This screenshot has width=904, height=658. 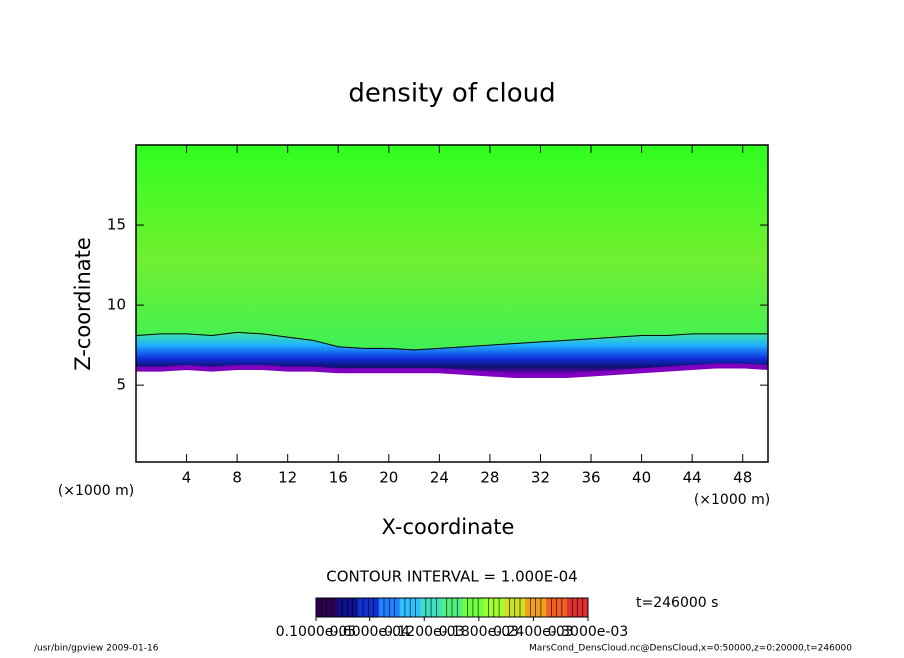 What do you see at coordinates (369, 632) in the screenshot?
I see `colorbar-tick-label: 0.6000e-04` at bounding box center [369, 632].